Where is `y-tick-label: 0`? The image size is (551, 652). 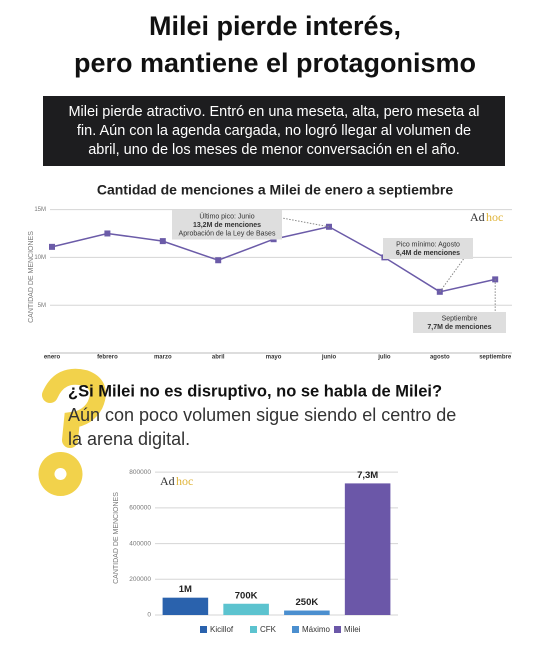
y-tick-label: 0 is located at coordinates (149, 615).